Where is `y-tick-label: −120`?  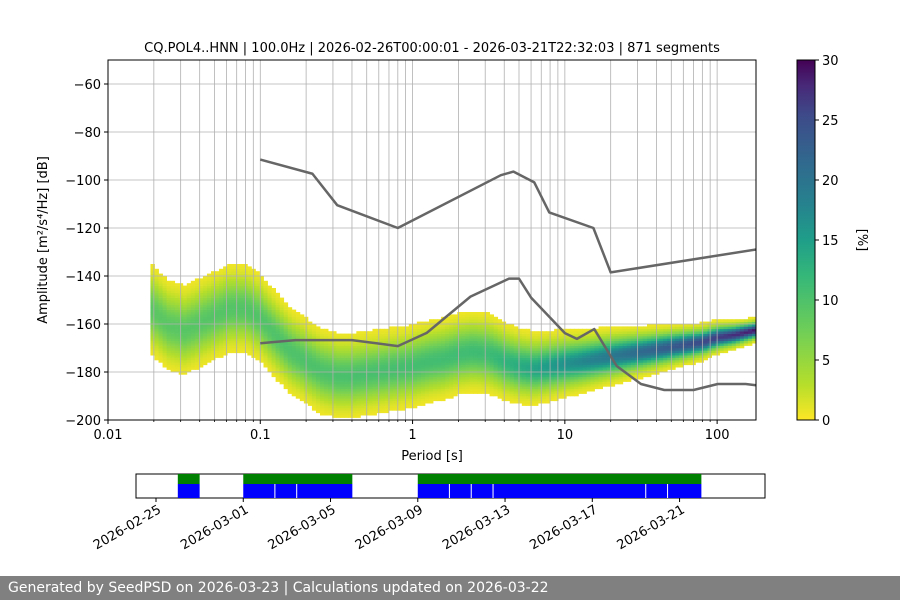 y-tick-label: −120 is located at coordinates (83, 229).